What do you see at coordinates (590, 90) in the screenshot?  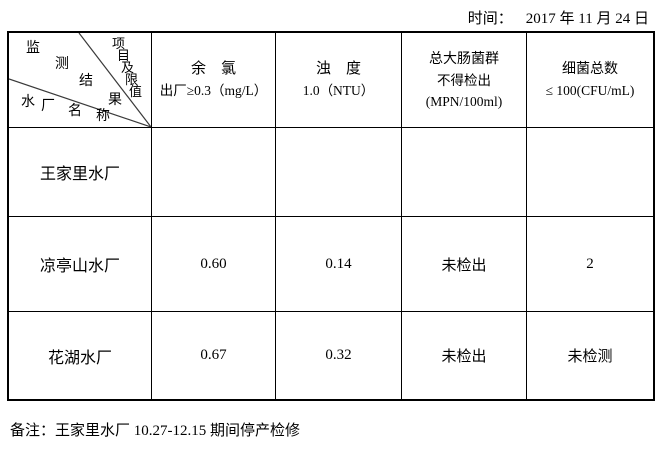 I see `column-limit: ≤ 100(CFU/mL)` at bounding box center [590, 90].